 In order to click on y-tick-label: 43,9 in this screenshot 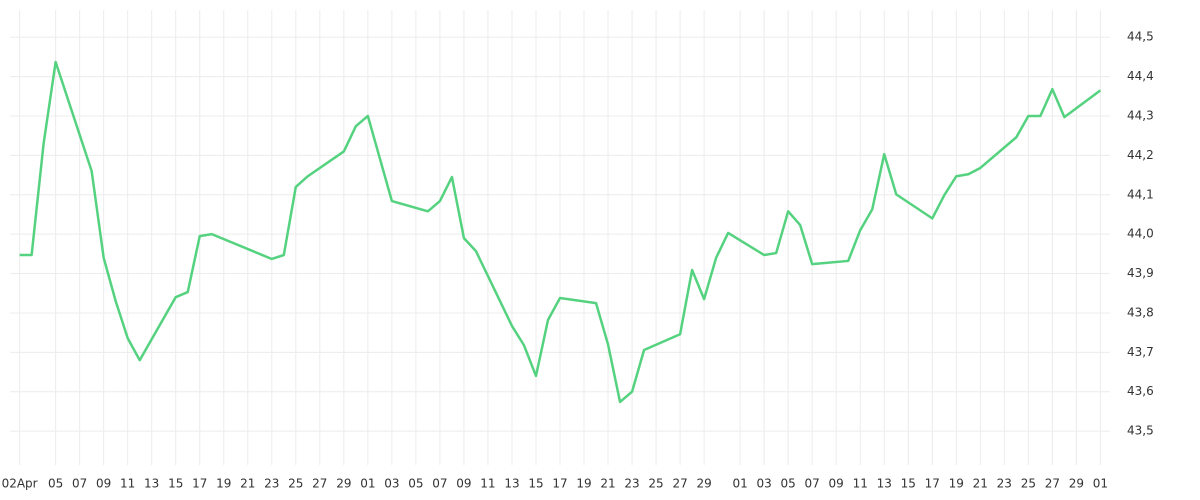, I will do `click(1140, 273)`.